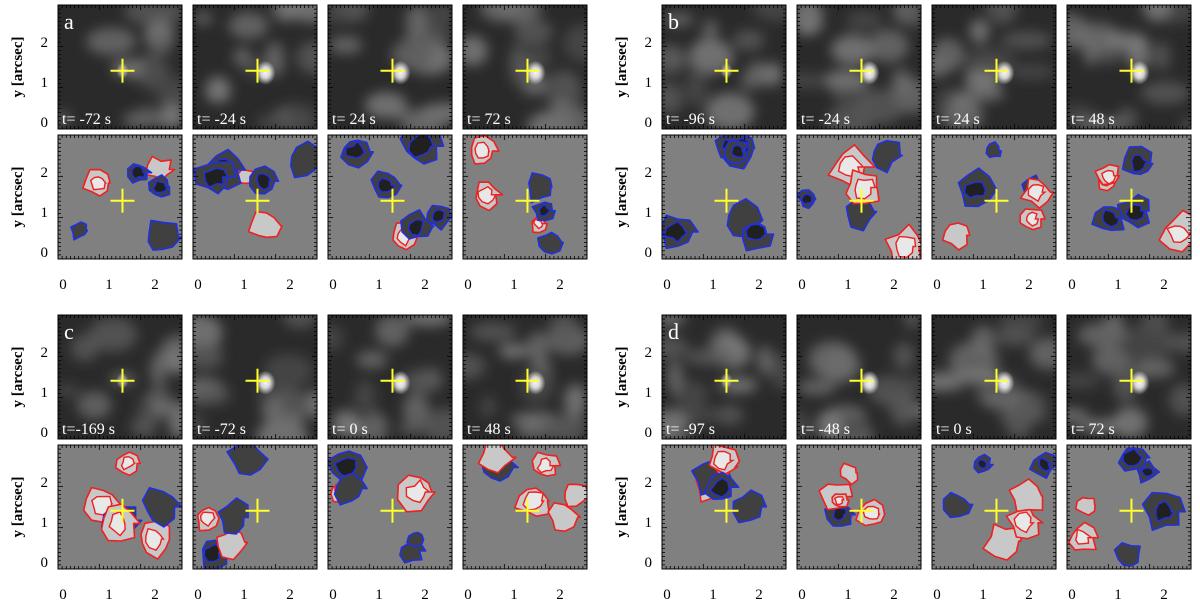 The height and width of the screenshot is (616, 1200). What do you see at coordinates (18, 507) in the screenshot?
I see `y-axis-label: y [arcsec]` at bounding box center [18, 507].